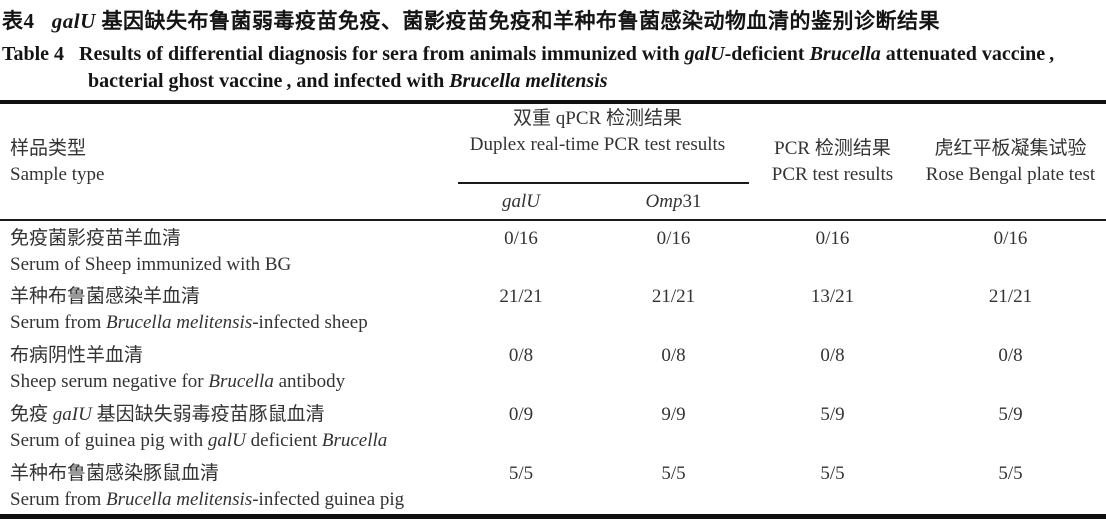 This screenshot has height=528, width=1106. Describe the element at coordinates (673, 202) in the screenshot. I see `header-omp31-subcolumn: Omp31` at that location.